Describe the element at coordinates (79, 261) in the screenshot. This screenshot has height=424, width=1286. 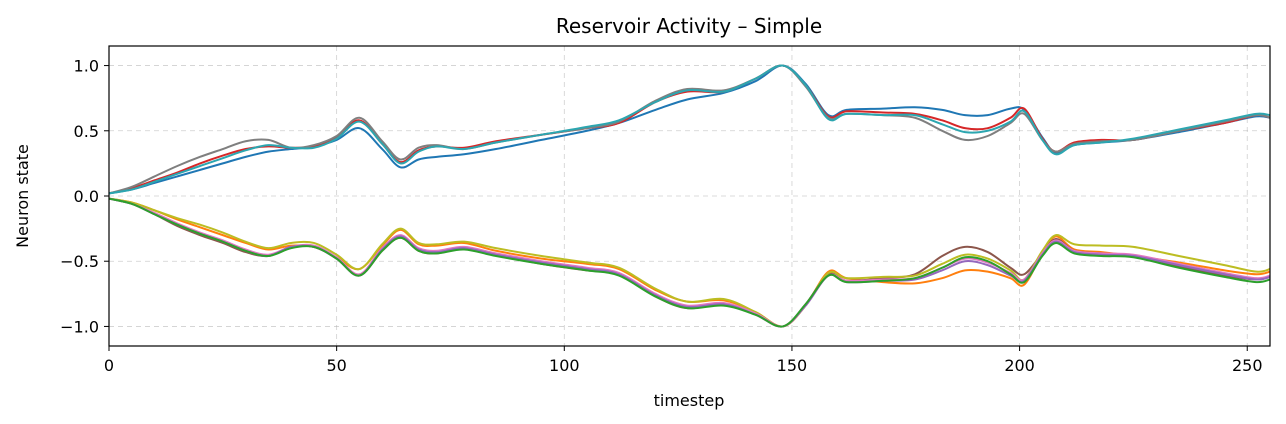
I see `y-tick-label: −0.5` at that location.